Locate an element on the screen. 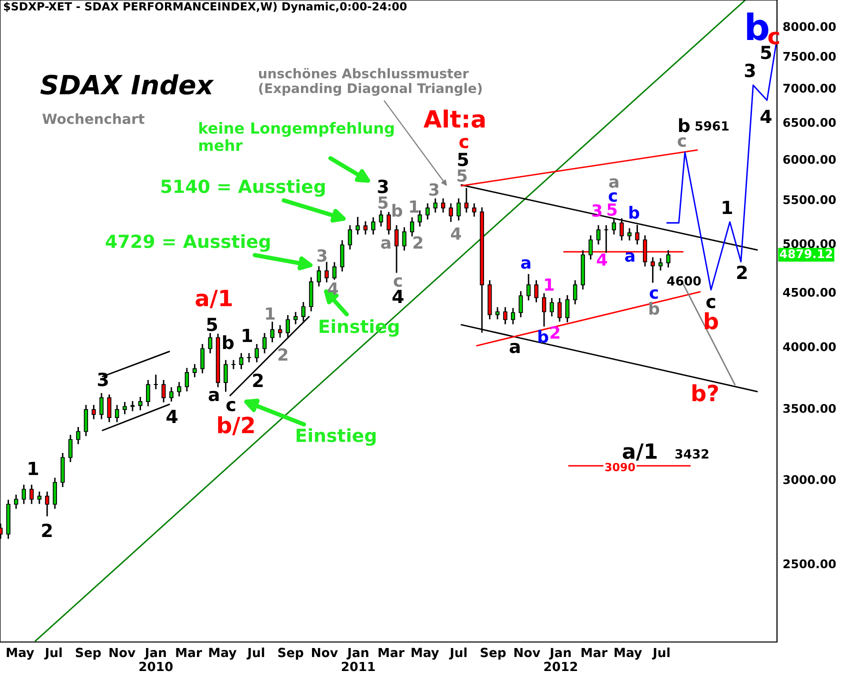 The height and width of the screenshot is (675, 847). x-tick-label: May is located at coordinates (20, 654).